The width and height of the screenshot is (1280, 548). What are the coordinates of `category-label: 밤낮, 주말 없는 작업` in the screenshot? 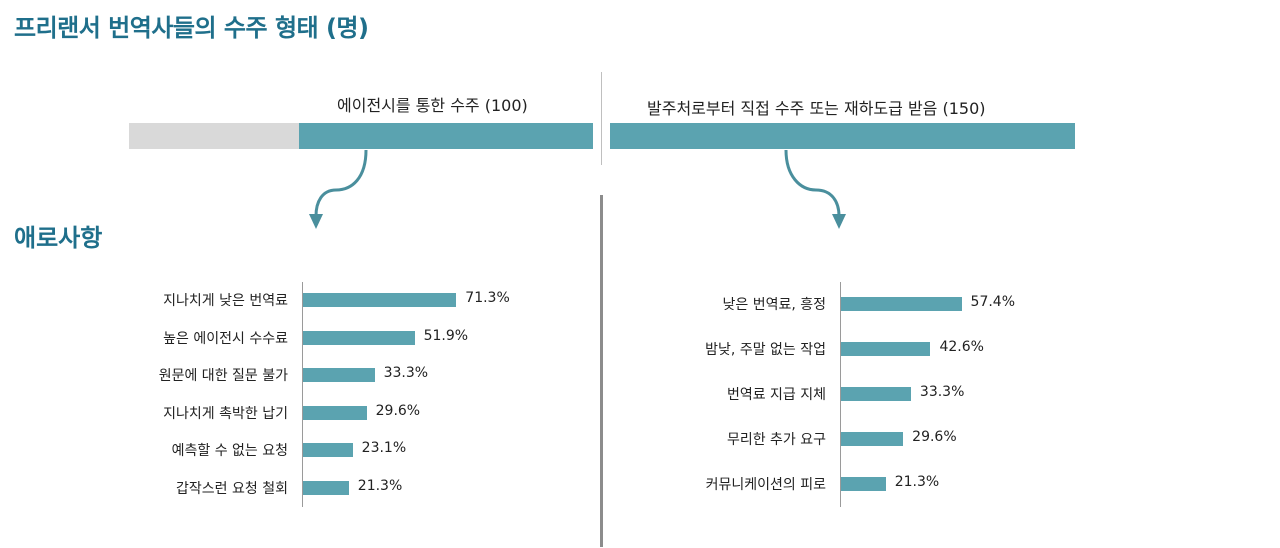 It's located at (765, 350).